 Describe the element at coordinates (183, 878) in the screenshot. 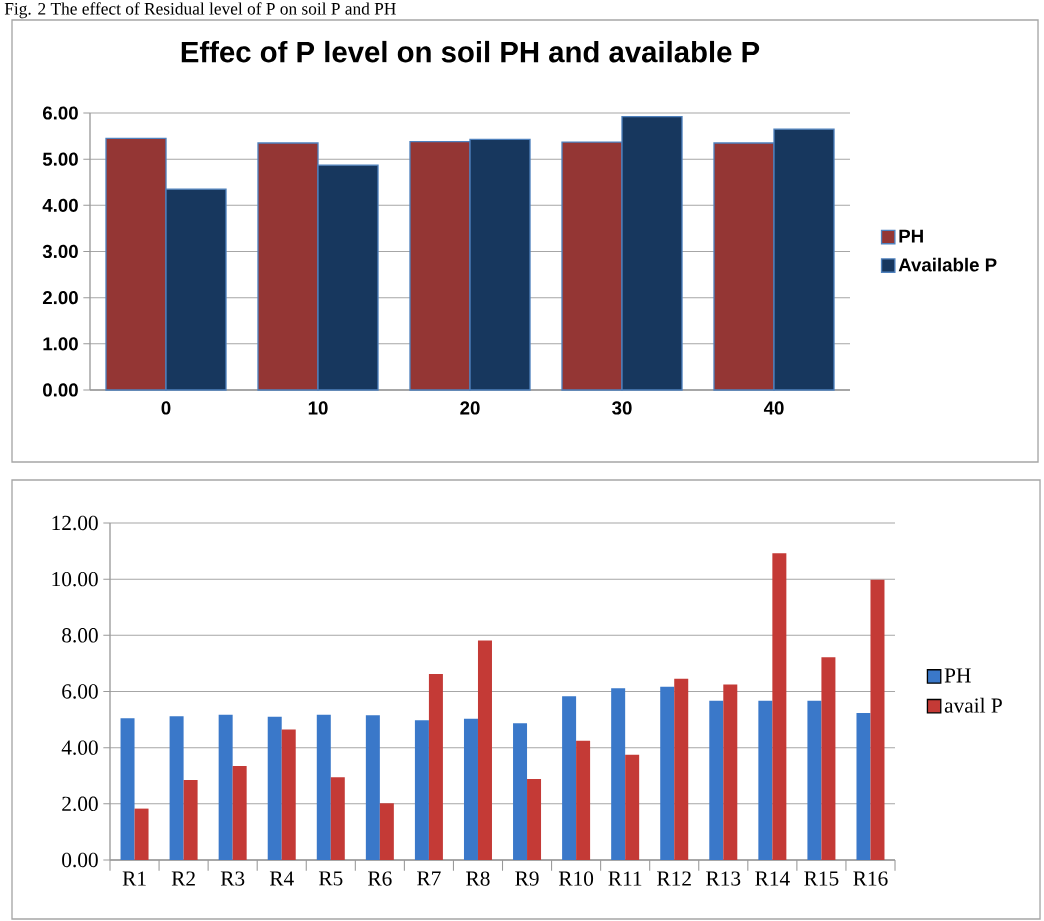

I see `x-tick-label: R2` at that location.